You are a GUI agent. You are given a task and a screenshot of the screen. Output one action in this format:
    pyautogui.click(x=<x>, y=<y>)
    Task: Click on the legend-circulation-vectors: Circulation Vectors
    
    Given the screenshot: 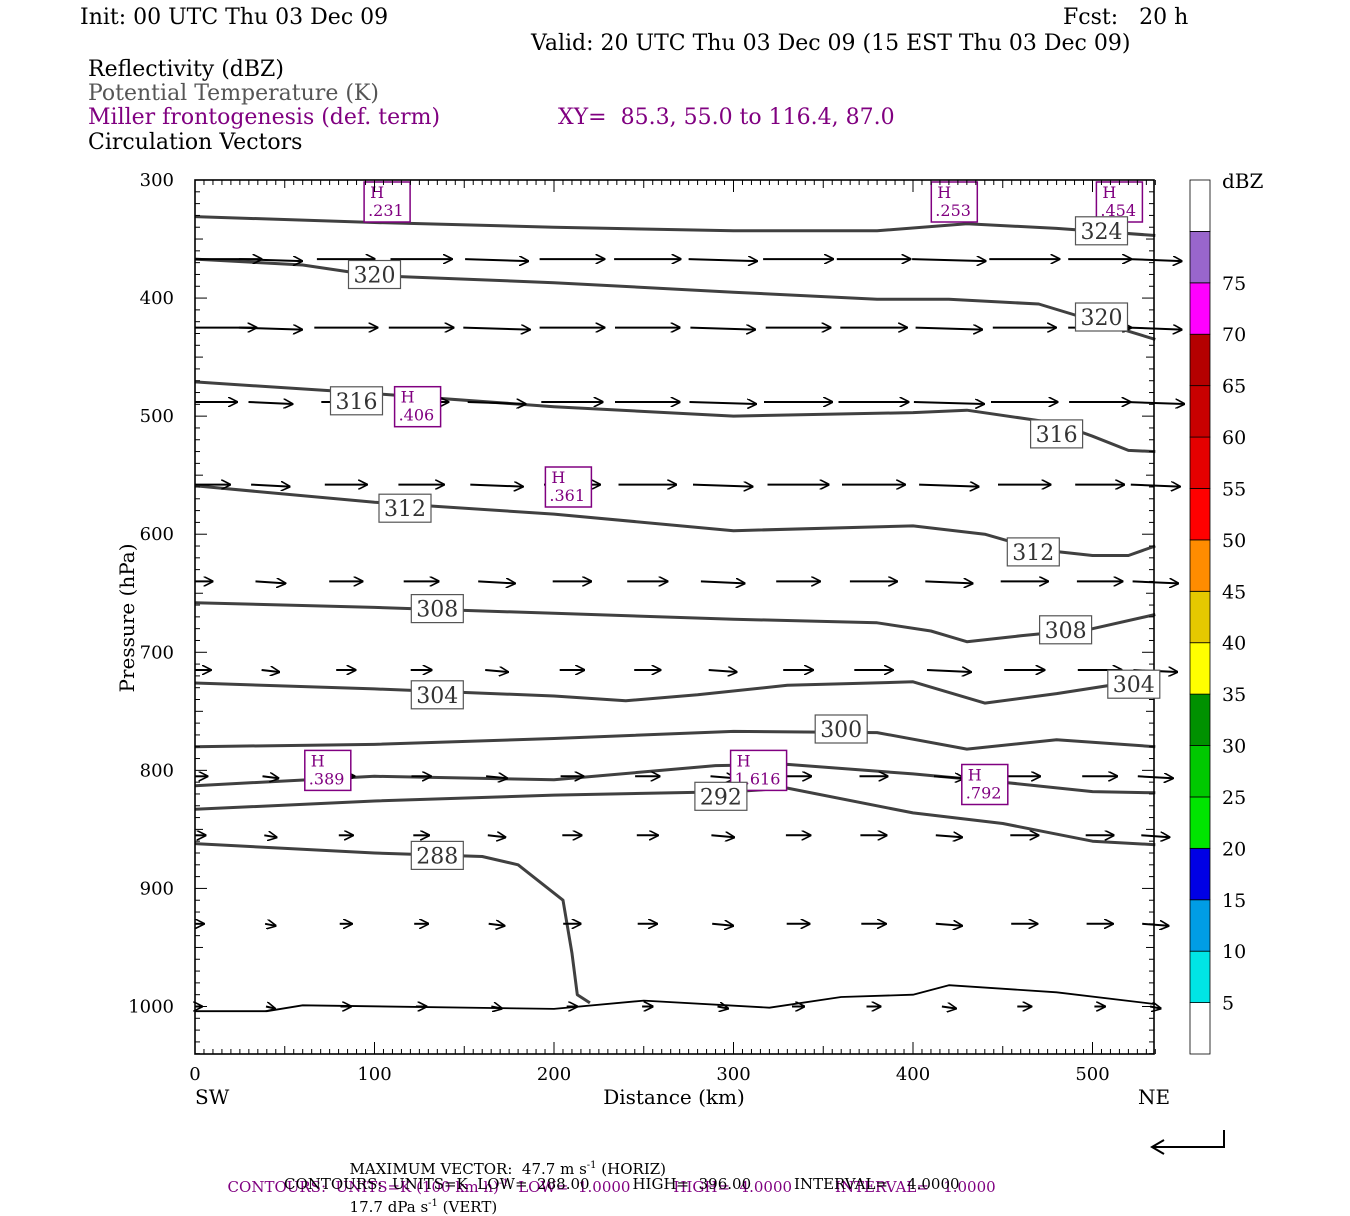 What is the action you would take?
    pyautogui.click(x=195, y=142)
    